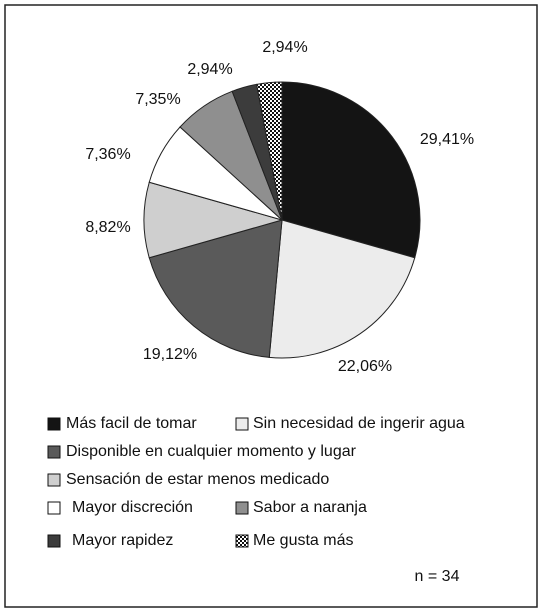 The image size is (543, 613). Describe the element at coordinates (447, 139) in the screenshot. I see `data-label: 29,41%` at that location.